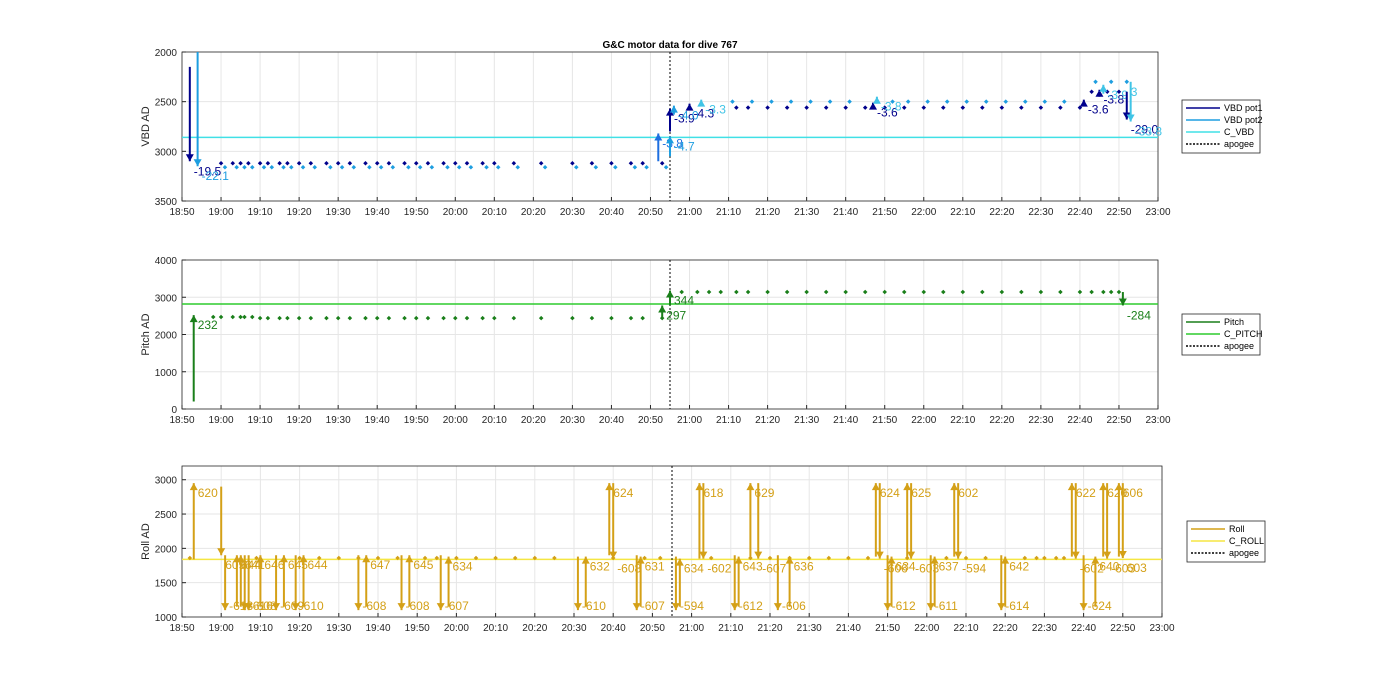  Describe the element at coordinates (1161, 628) in the screenshot. I see `x-tick-label: 23:00` at that location.